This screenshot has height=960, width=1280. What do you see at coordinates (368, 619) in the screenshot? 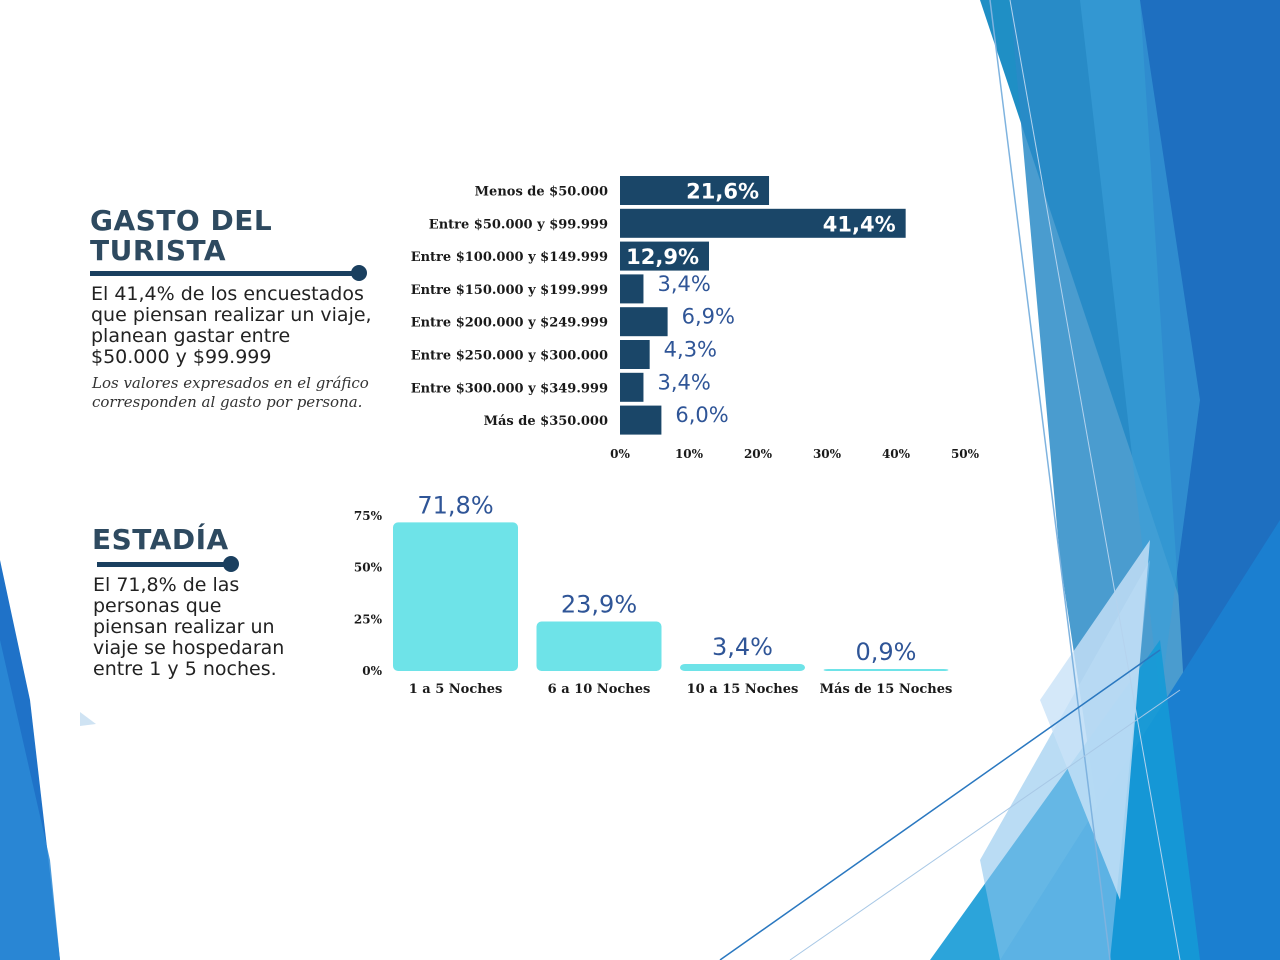
I see `estadia-y-tick-label: 25%` at bounding box center [368, 619].